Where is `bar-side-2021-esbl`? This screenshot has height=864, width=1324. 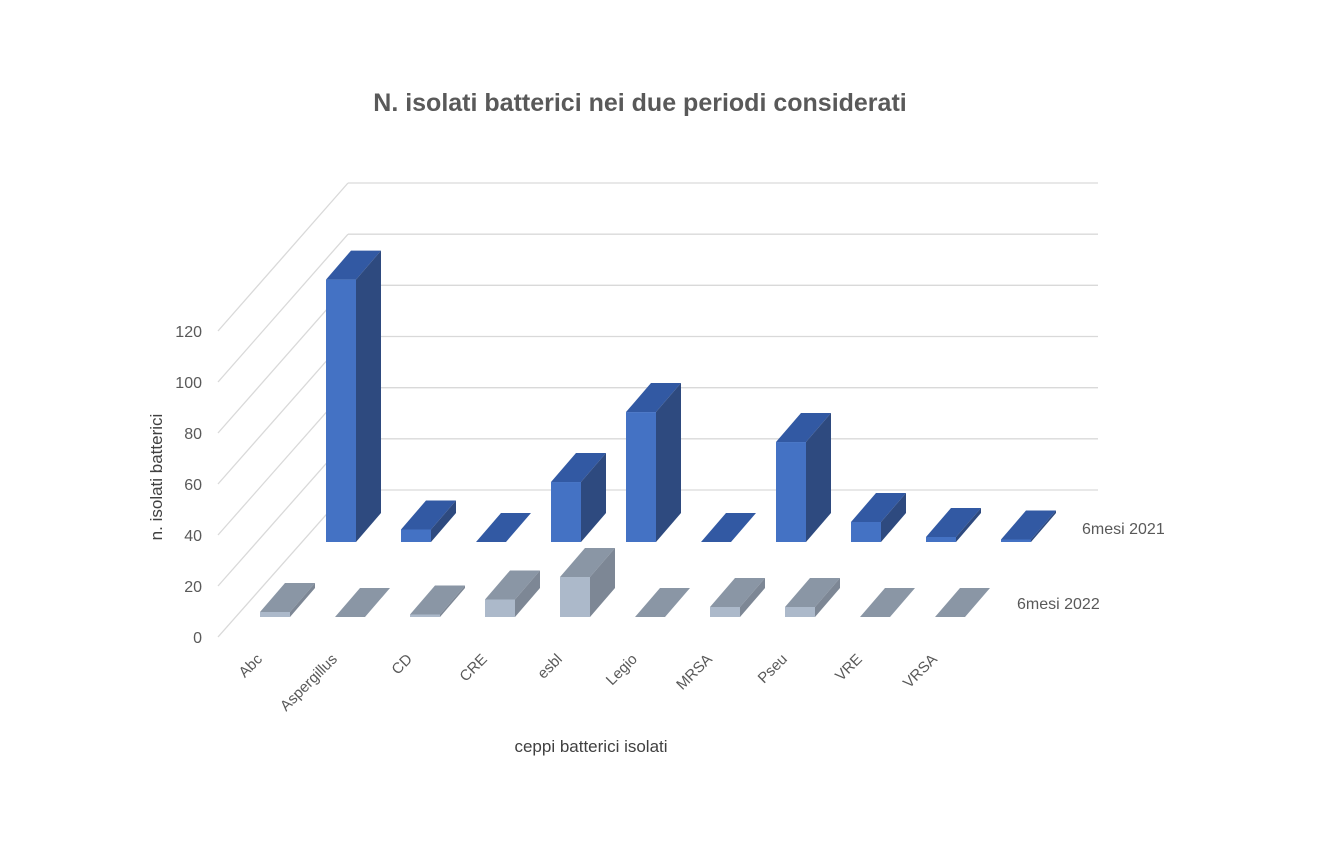 bar-side-2021-esbl is located at coordinates (668, 462).